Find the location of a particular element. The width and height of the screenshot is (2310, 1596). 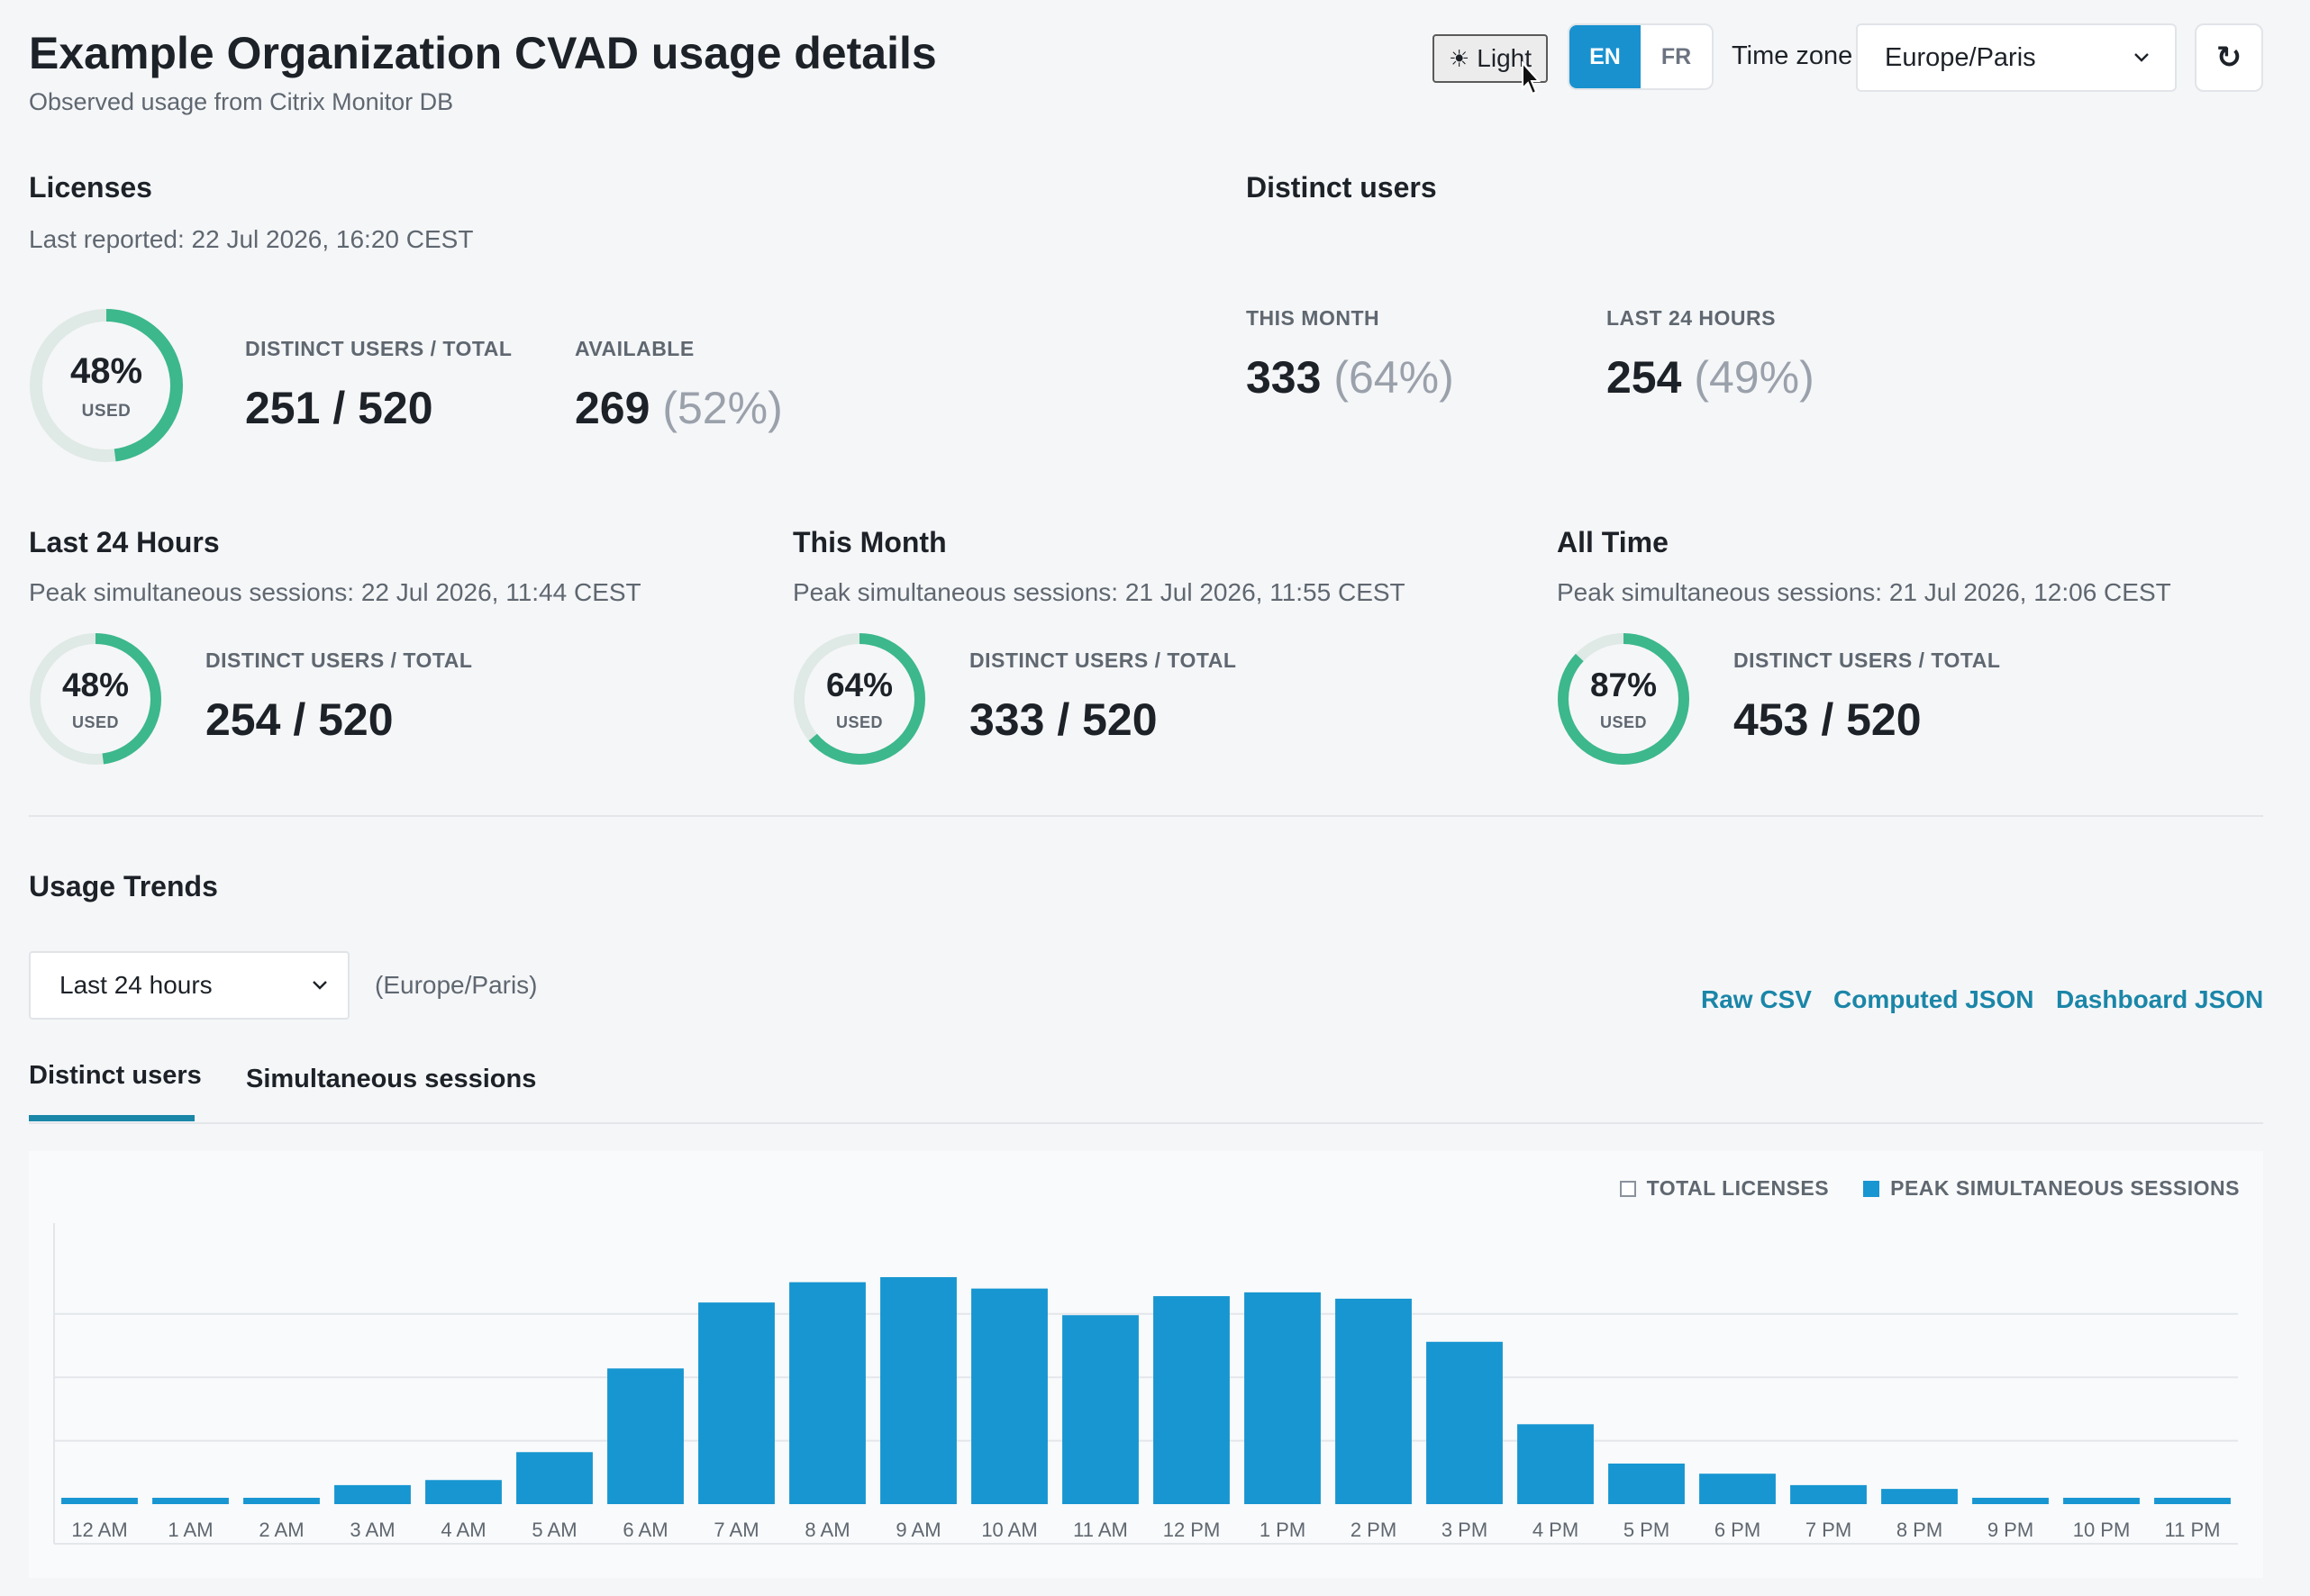

chart-x-tick-label: 10 AM is located at coordinates (1009, 1530).